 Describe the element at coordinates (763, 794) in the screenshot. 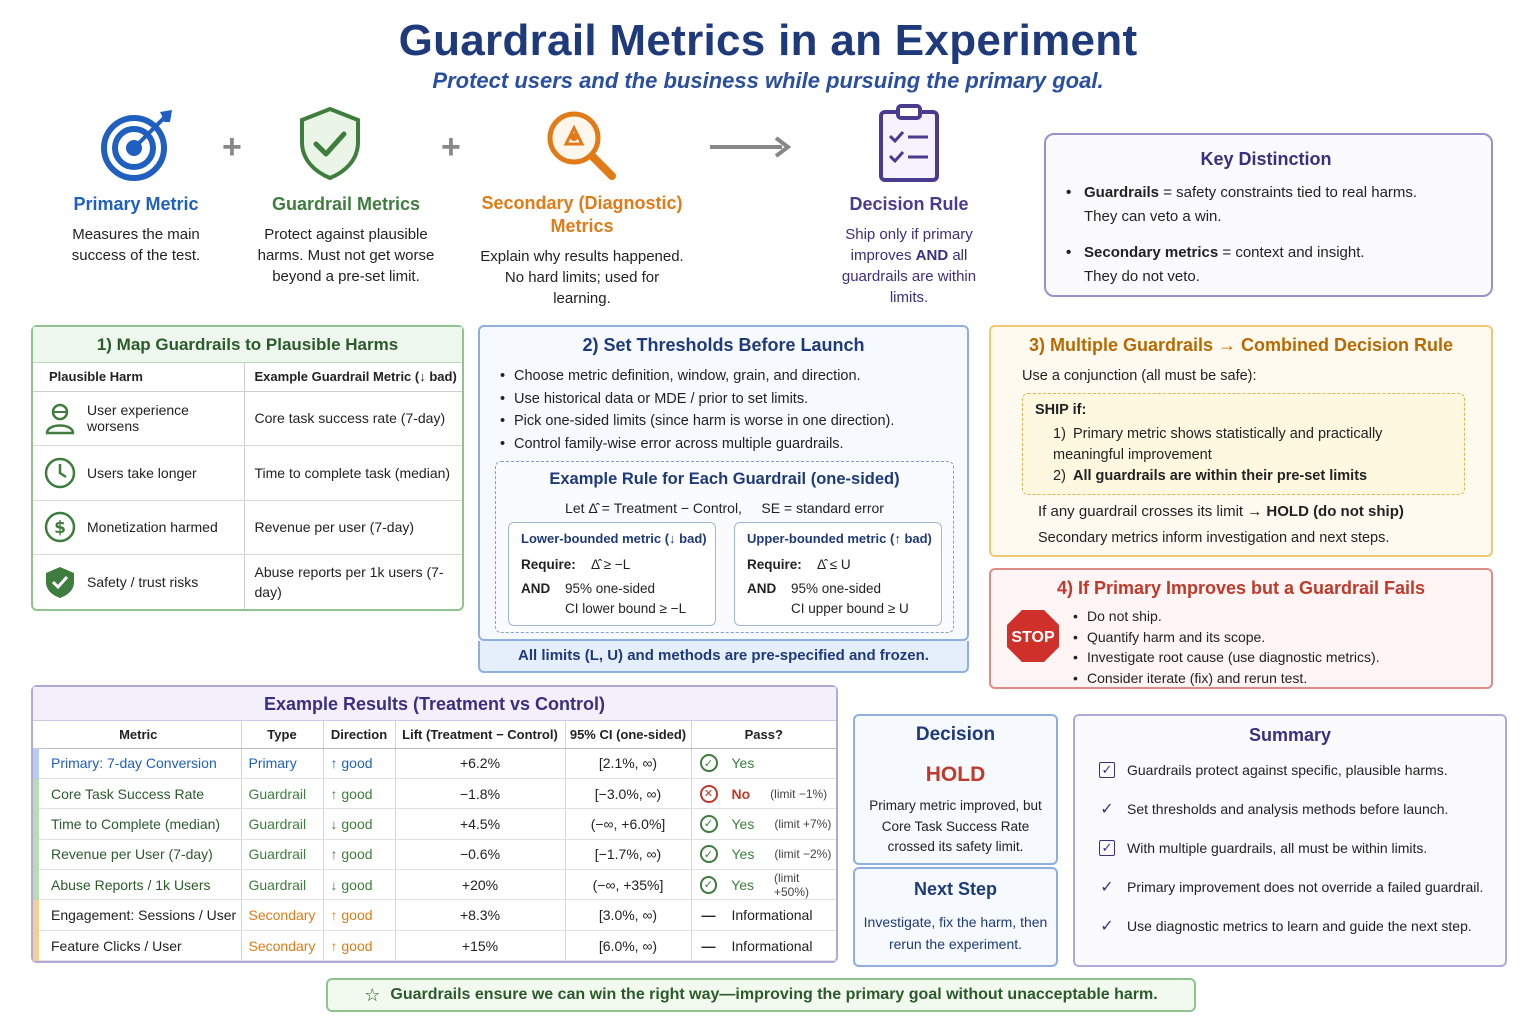

I see `metric-pass: ✕ No (limit −1%)` at that location.